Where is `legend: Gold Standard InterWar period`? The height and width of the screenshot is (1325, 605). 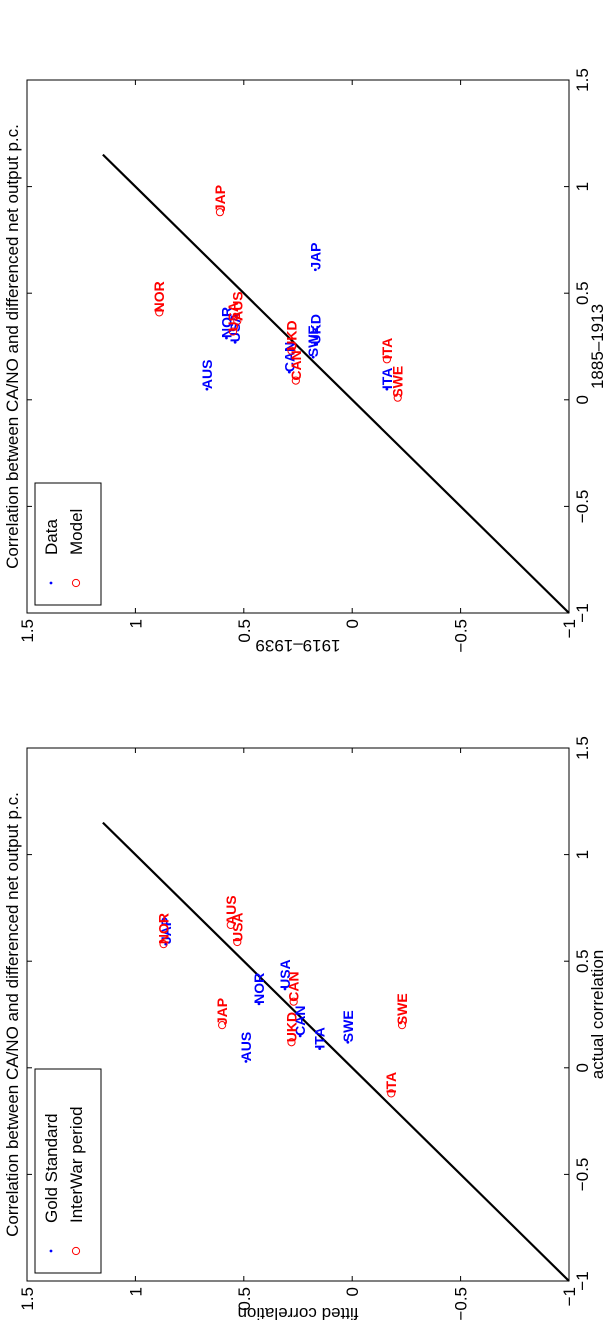 legend: Gold Standard InterWar period is located at coordinates (68, 1171).